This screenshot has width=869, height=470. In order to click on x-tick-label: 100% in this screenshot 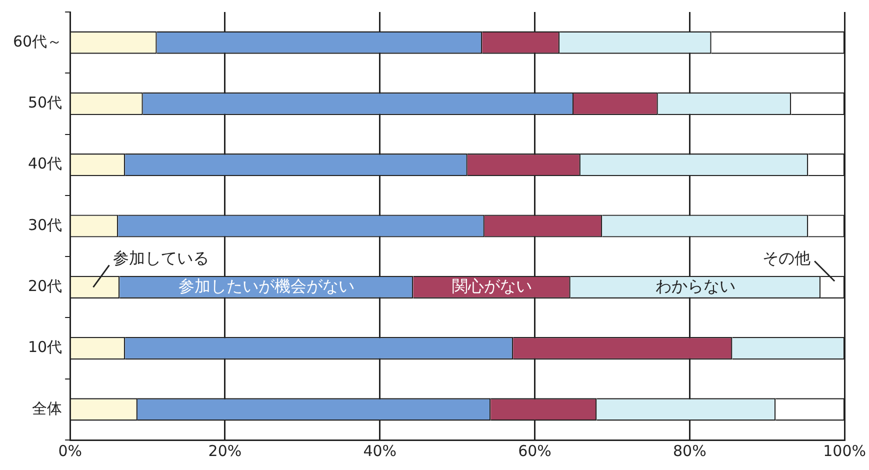, I will do `click(844, 451)`.